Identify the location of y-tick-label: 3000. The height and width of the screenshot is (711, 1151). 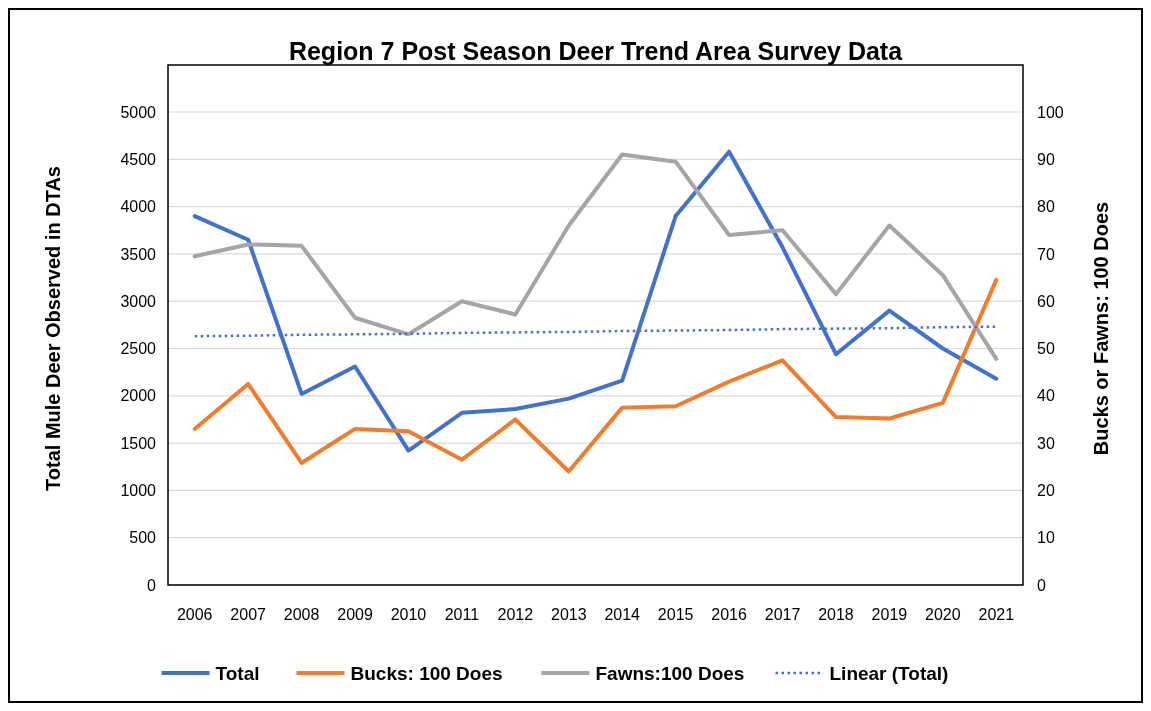
(138, 301).